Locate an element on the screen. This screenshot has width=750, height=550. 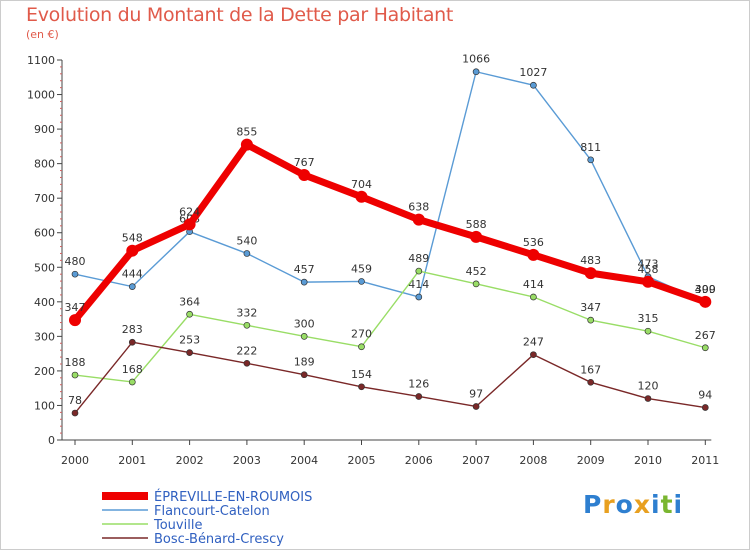
y-tick-label: 500 is located at coordinates (44, 267).